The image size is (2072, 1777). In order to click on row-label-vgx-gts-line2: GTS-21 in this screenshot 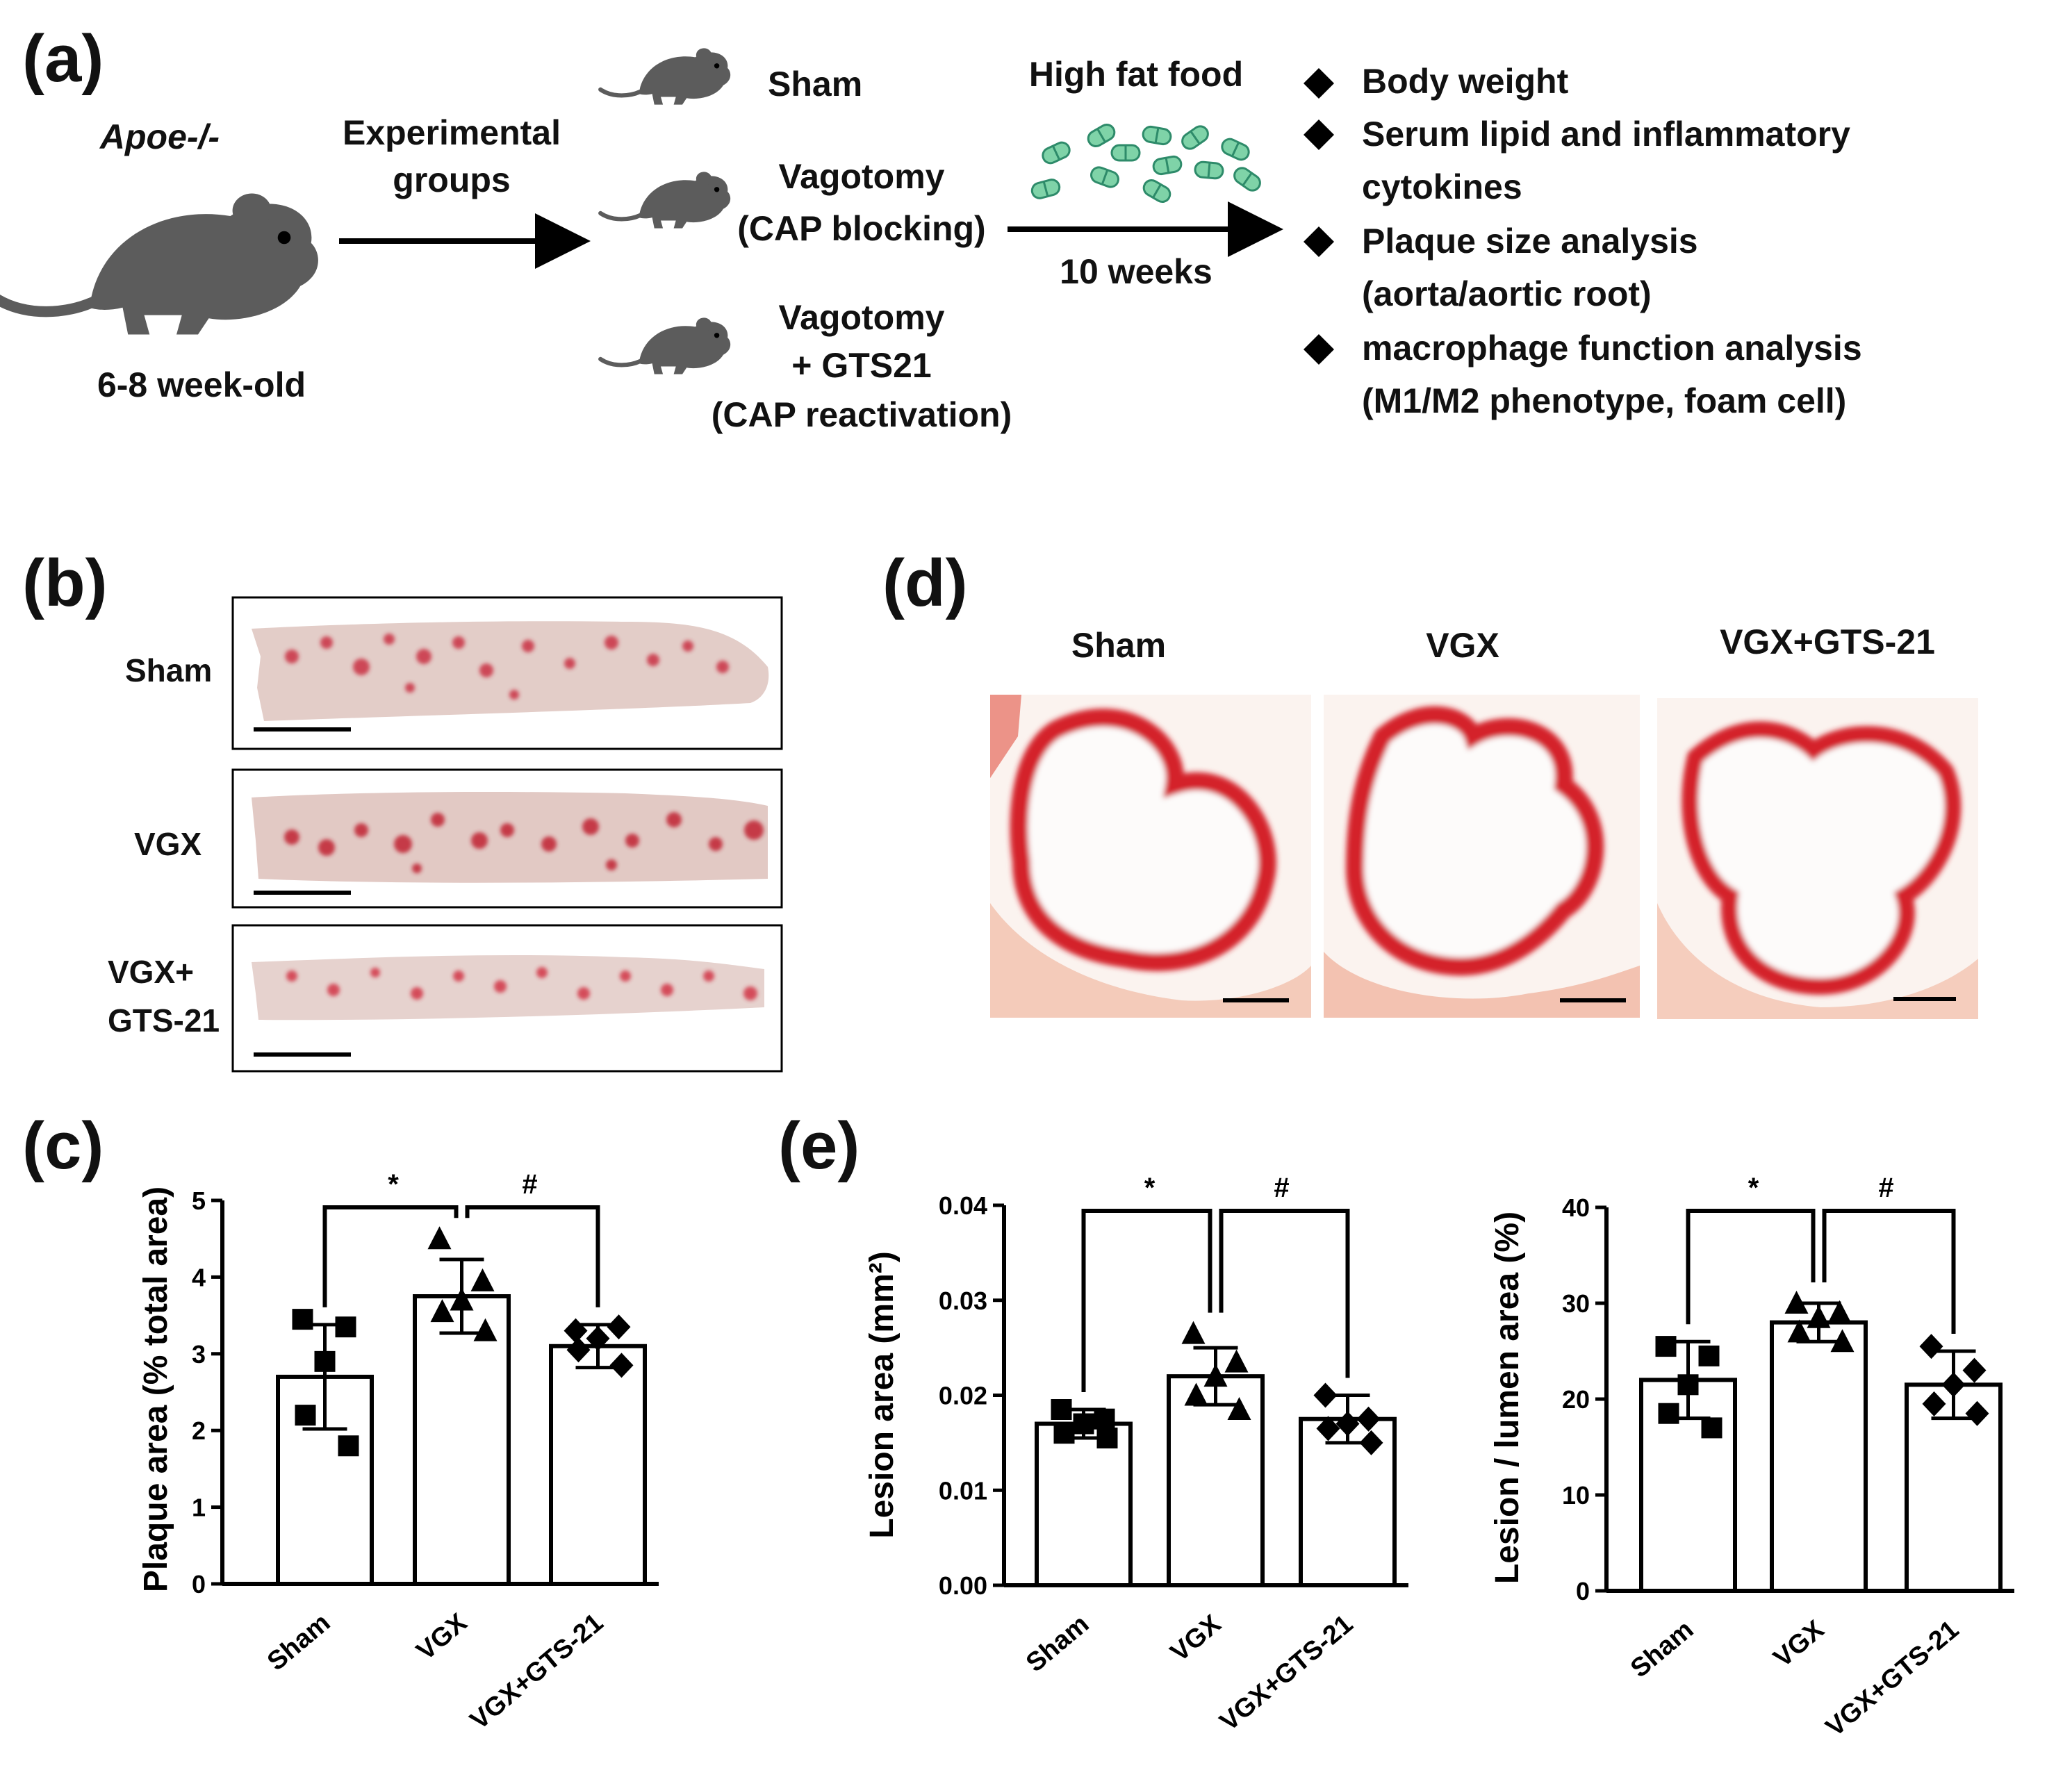, I will do `click(164, 1020)`.